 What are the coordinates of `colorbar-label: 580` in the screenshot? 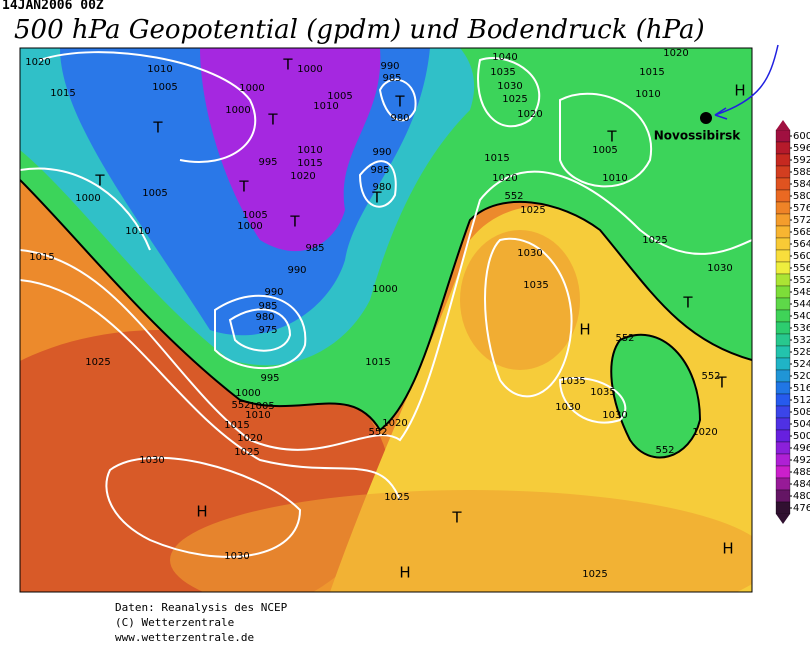 It's located at (801, 196).